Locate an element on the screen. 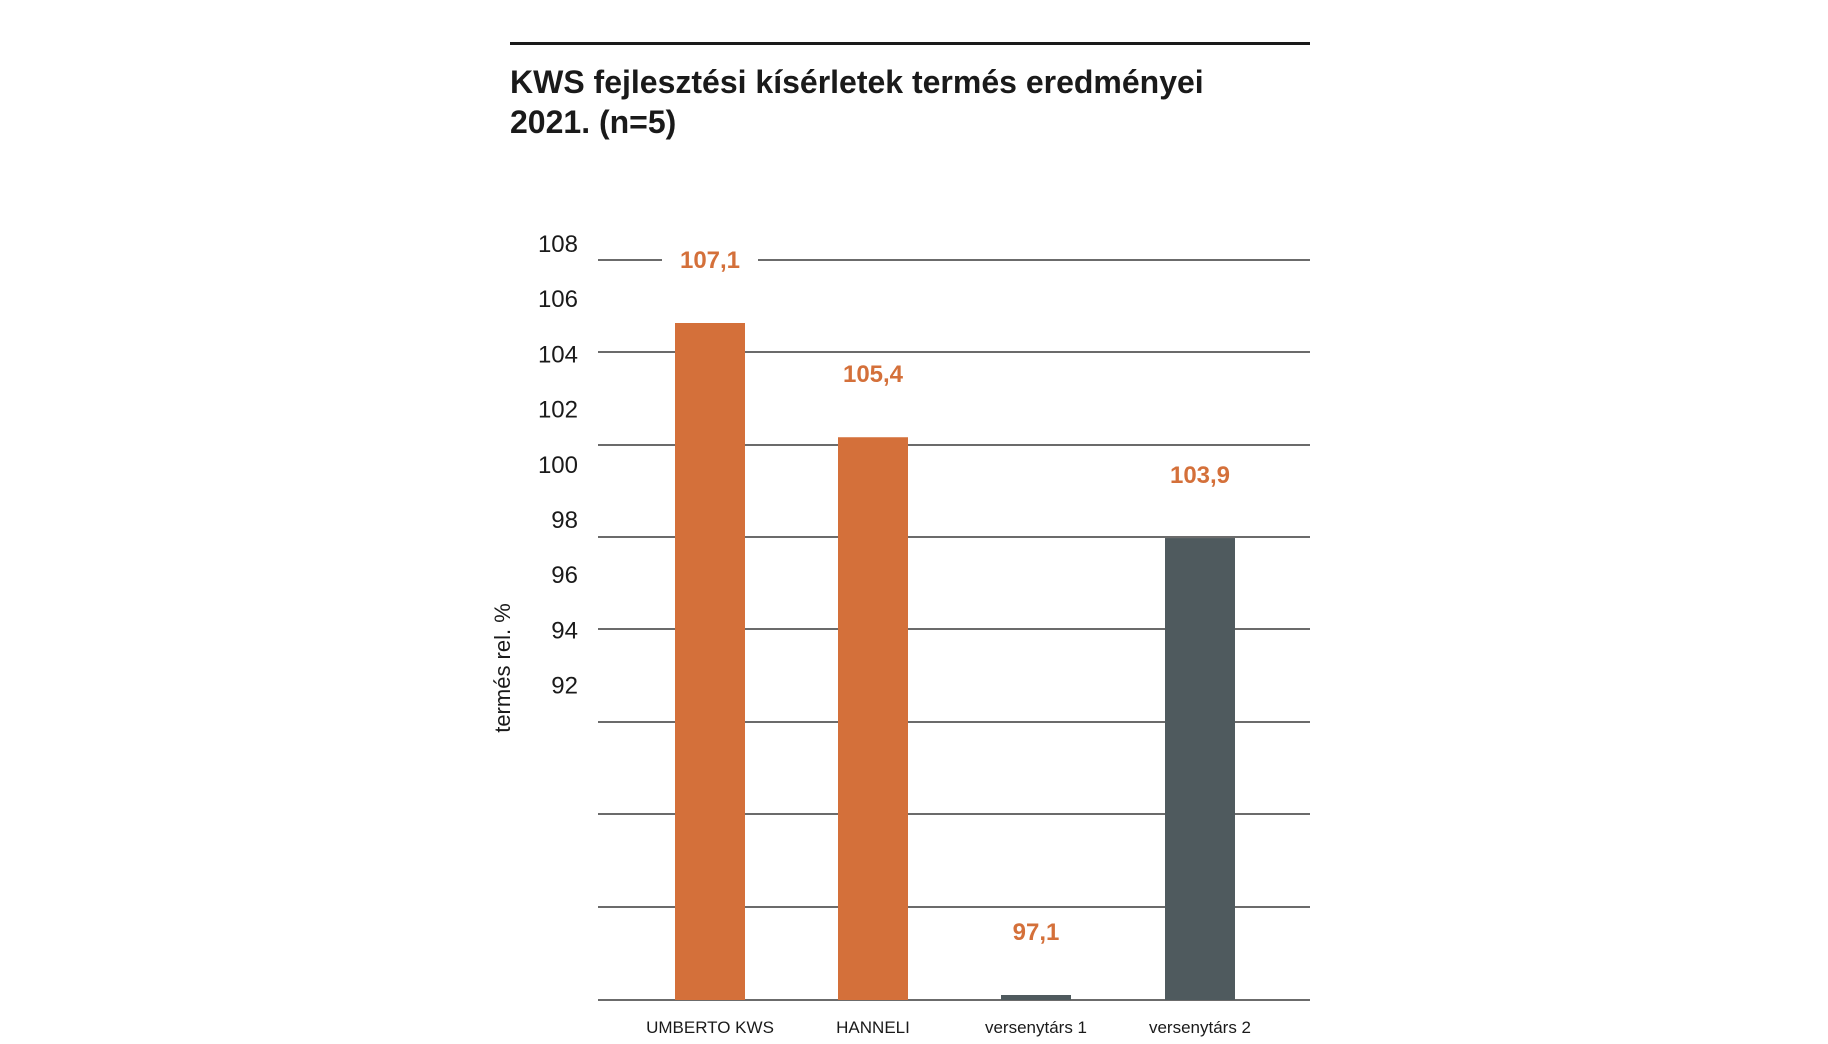  value-label: 107,1 is located at coordinates (710, 260).